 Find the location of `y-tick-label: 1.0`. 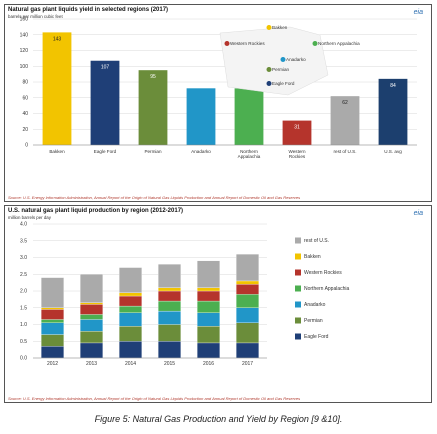

y-tick-label: 1.0 is located at coordinates (23, 325).